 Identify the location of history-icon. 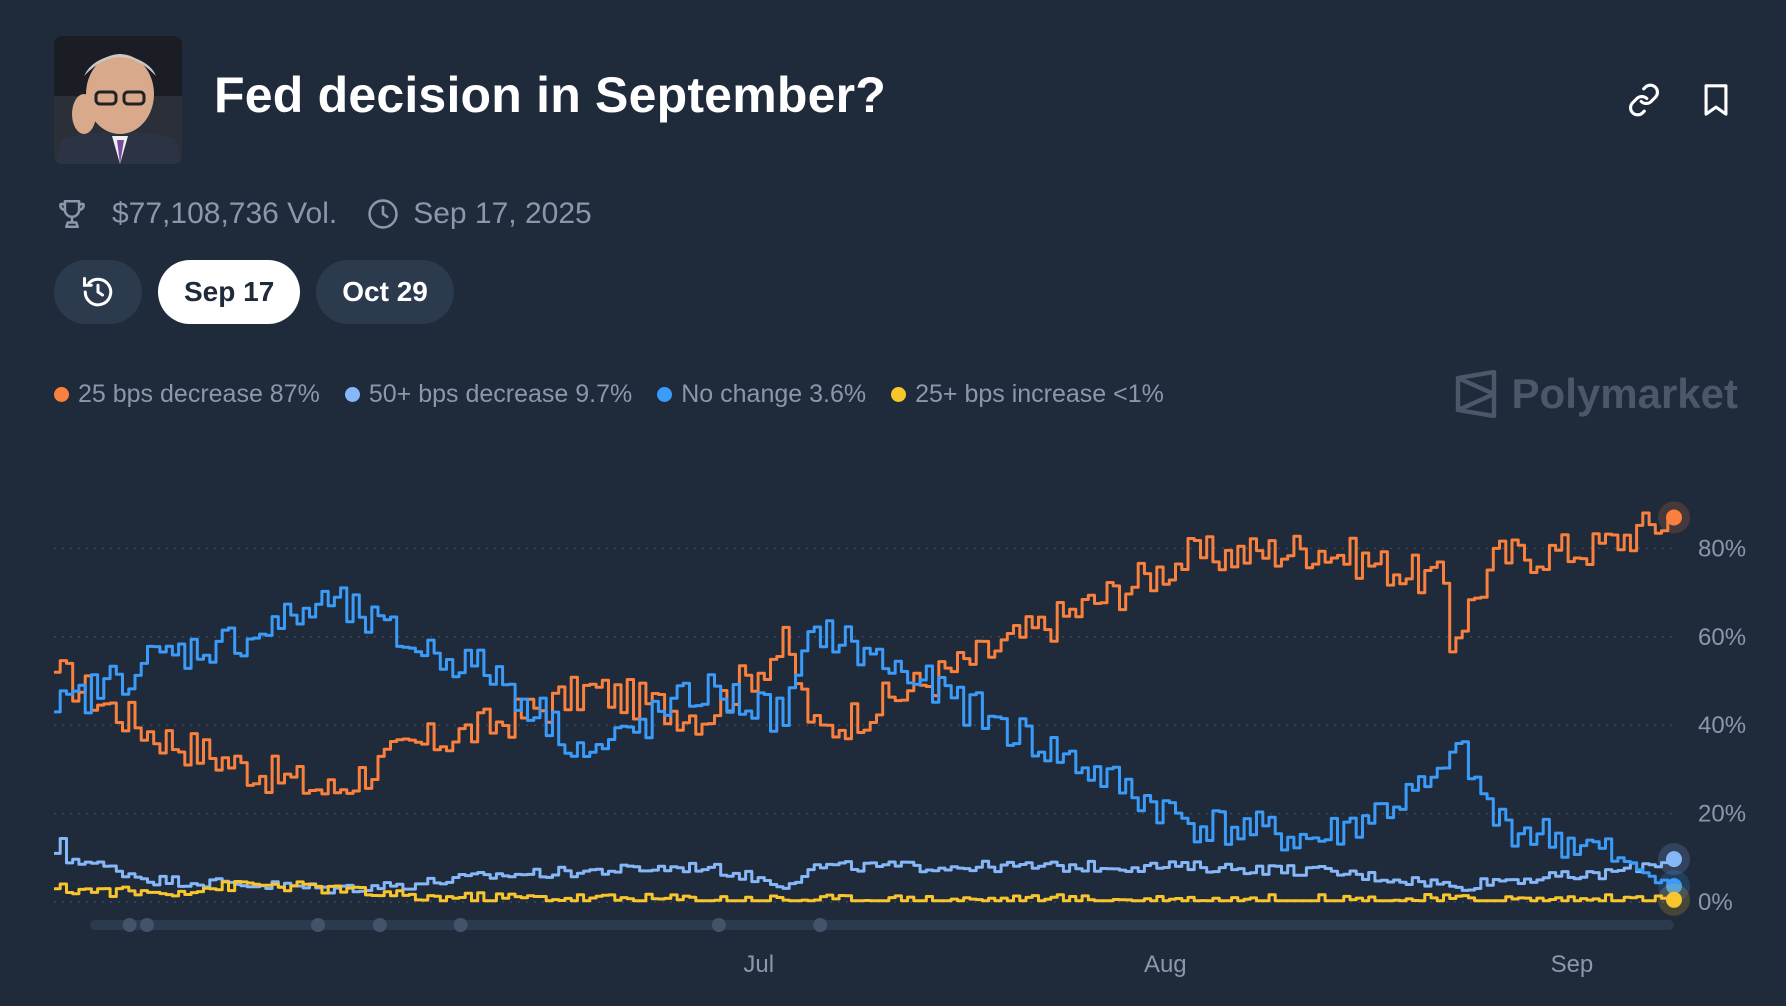
(98, 292).